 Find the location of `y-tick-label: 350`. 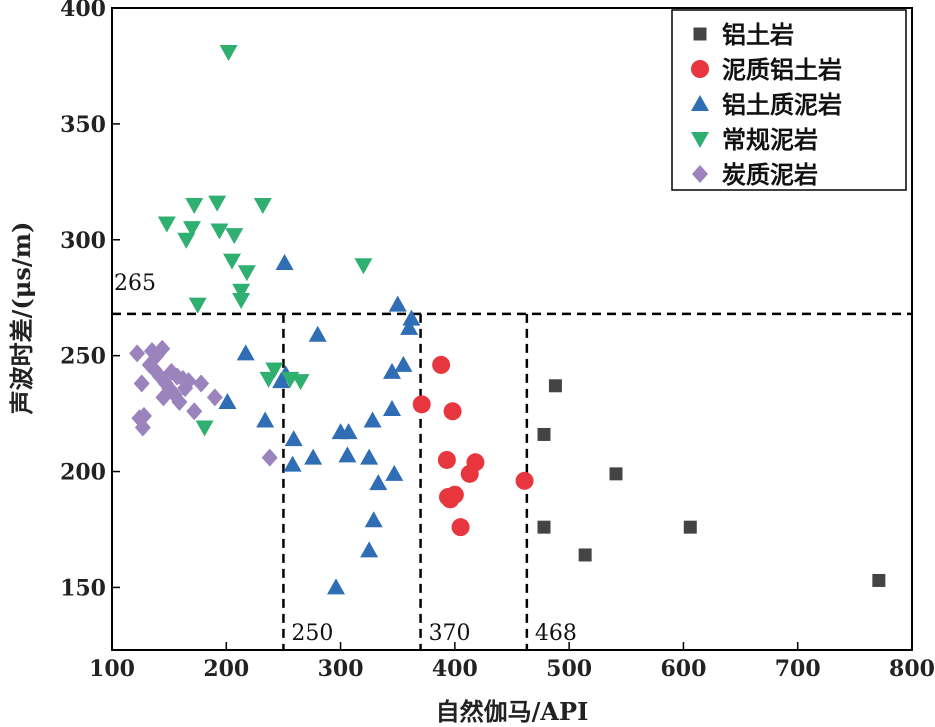

y-tick-label: 350 is located at coordinates (83, 125).